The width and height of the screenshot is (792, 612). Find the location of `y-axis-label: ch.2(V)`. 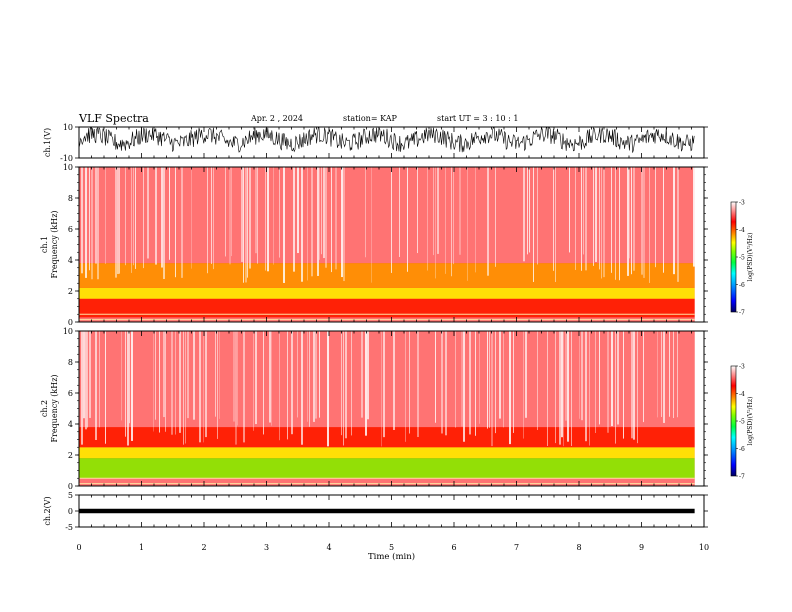

y-axis-label: ch.2(V) is located at coordinates (47, 510).